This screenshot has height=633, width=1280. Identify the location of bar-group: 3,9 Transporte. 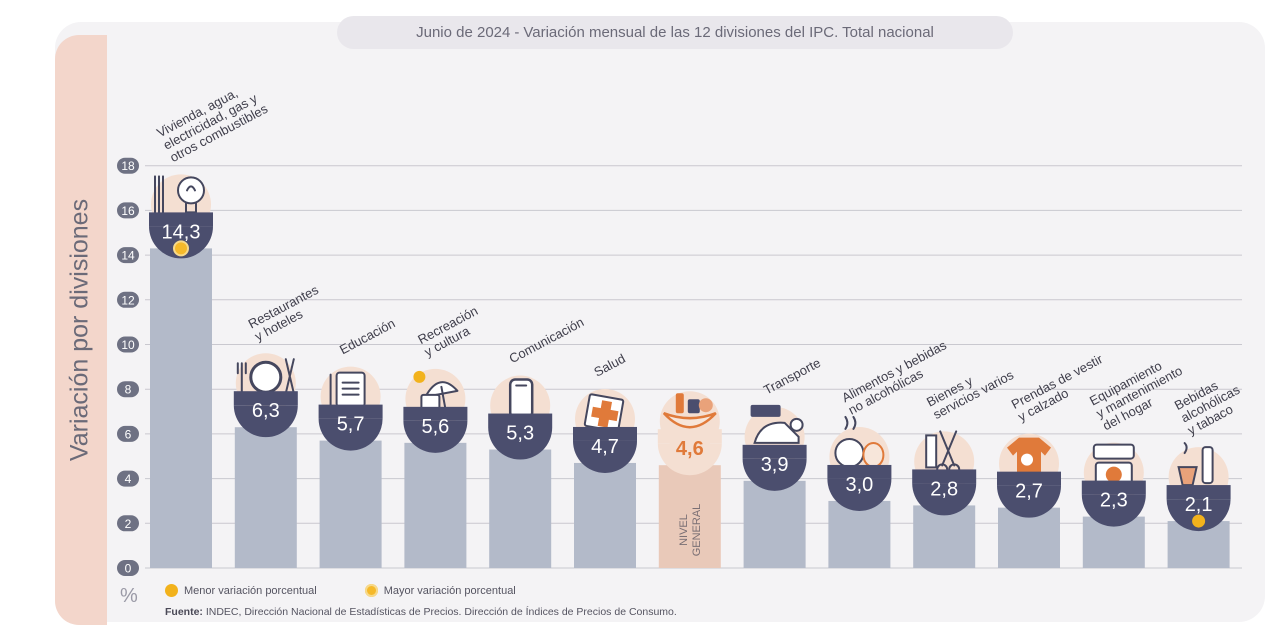
(782, 461).